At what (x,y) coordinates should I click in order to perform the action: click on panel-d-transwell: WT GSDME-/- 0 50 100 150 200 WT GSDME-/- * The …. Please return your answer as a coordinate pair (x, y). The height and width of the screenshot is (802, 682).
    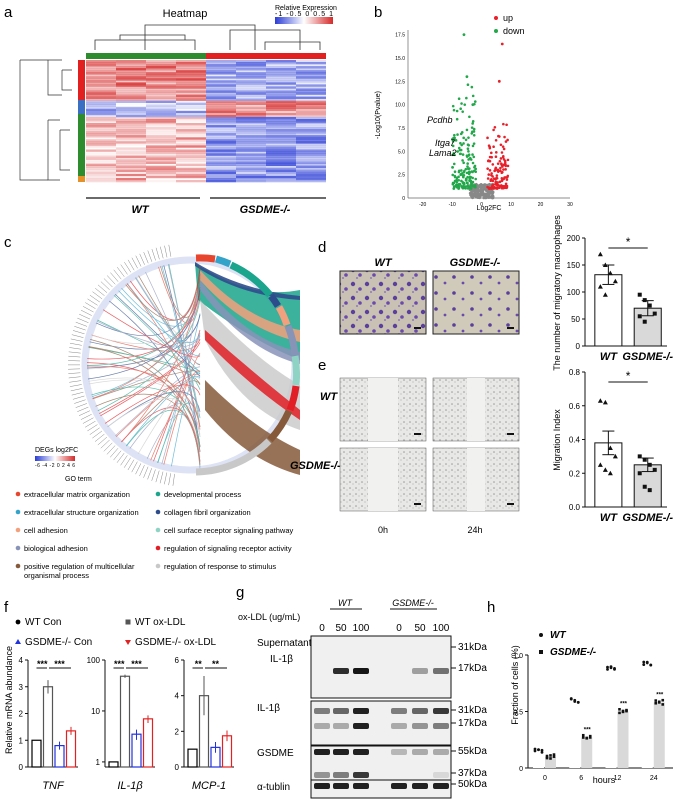
    Looking at the image, I should click on (506, 293).